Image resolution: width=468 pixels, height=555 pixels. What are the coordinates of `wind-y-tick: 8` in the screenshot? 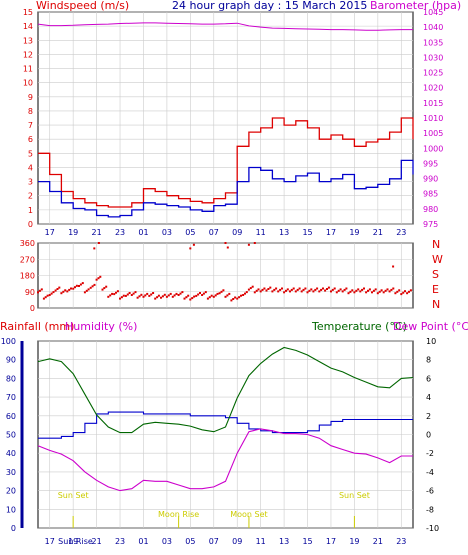 It's located at (30, 111).